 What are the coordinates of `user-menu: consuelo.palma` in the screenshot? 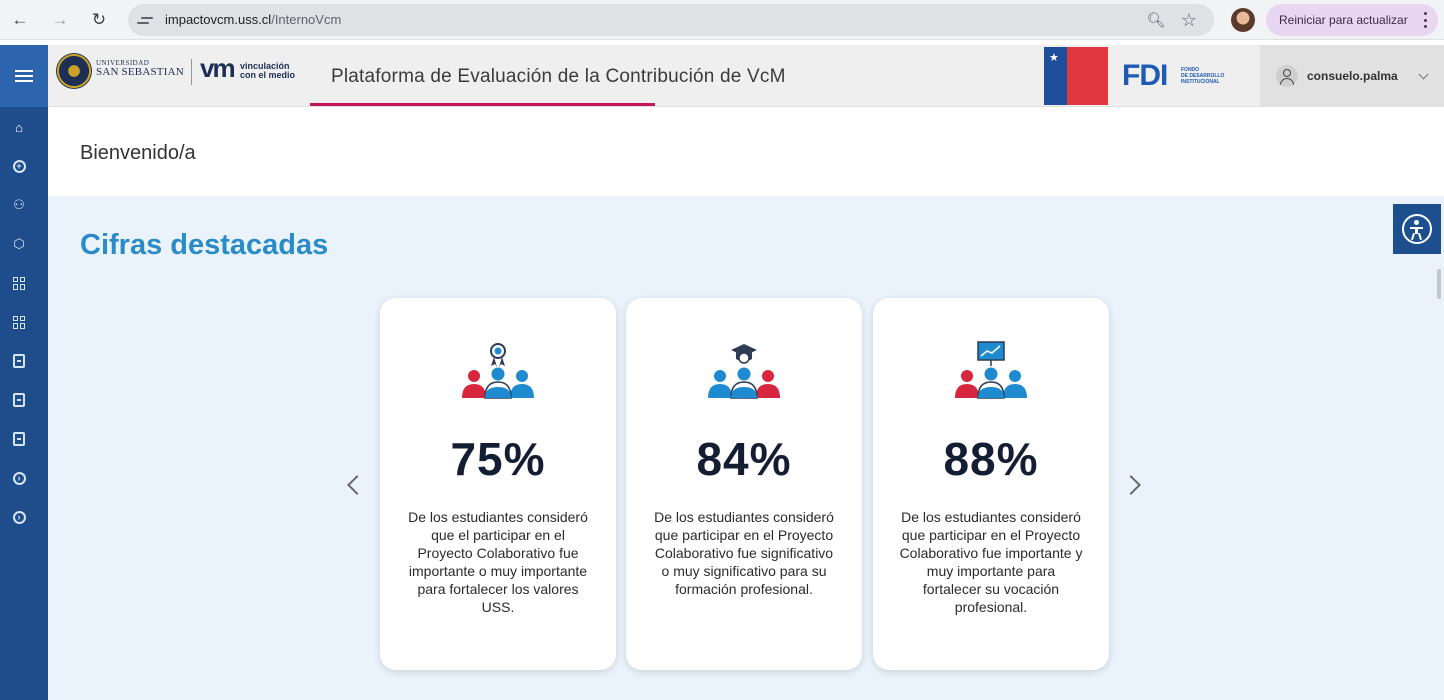 It's located at (1352, 76).